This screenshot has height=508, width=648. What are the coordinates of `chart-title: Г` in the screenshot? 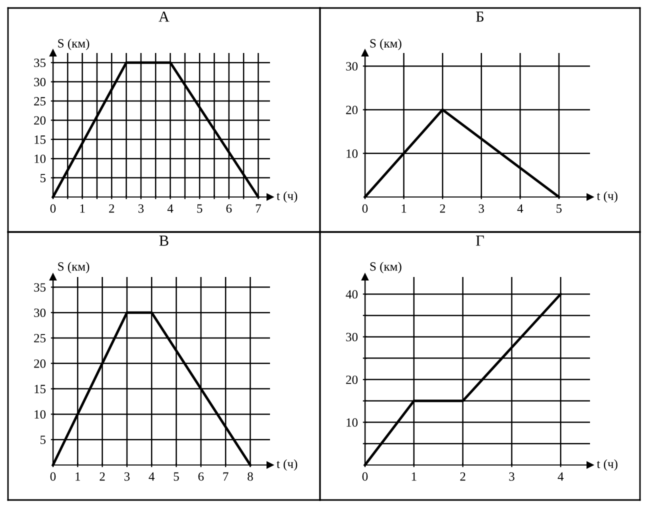 It's located at (480, 241).